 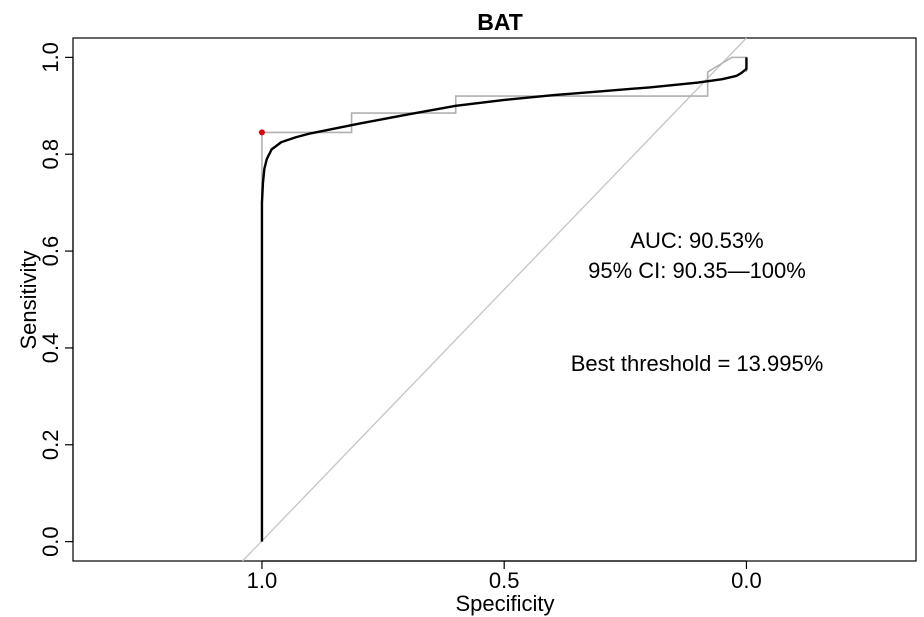 What do you see at coordinates (697, 363) in the screenshot?
I see `threshold-annotation: Best threshold = 13.995%` at bounding box center [697, 363].